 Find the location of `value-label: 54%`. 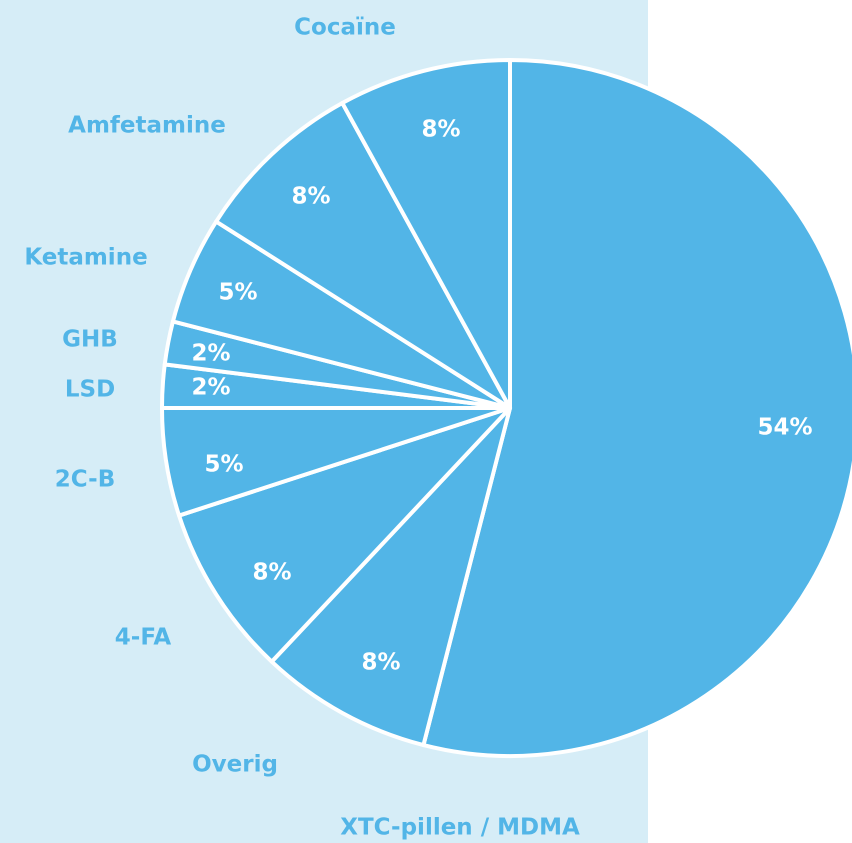

value-label: 54% is located at coordinates (784, 428).